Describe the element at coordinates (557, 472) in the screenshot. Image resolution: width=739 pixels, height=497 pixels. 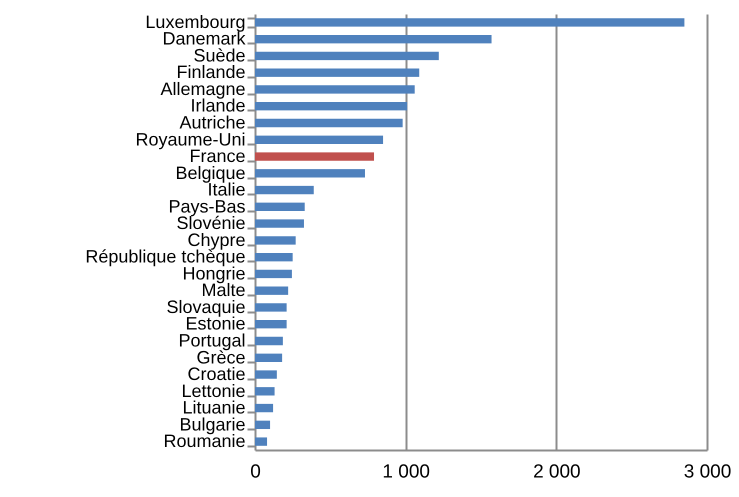
I see `x-tick-label: 2 000` at that location.